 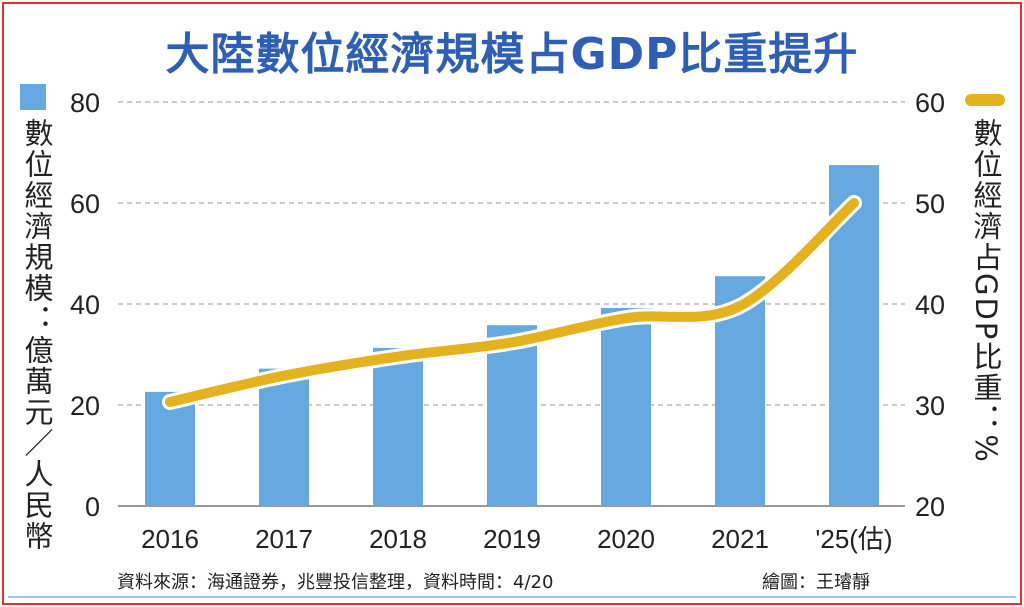 I want to click on right-tick-label: 50, so click(x=930, y=204).